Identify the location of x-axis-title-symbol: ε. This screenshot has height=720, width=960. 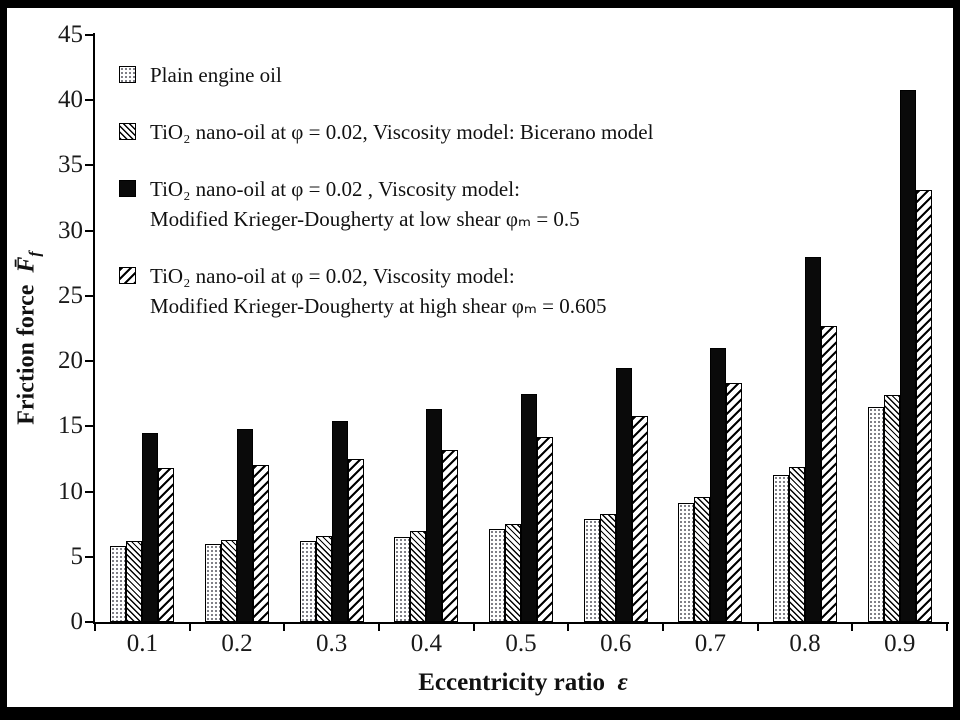
(622, 682).